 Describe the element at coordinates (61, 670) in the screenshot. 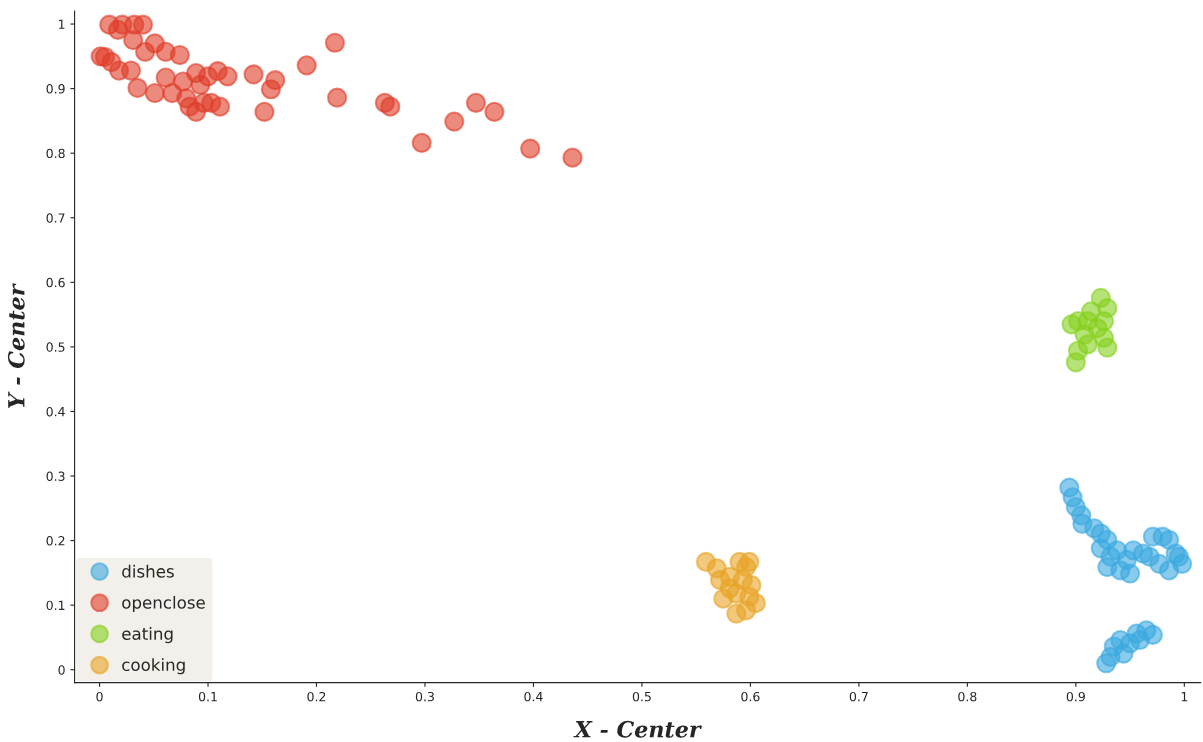

I see `y-tick-label: 0` at that location.